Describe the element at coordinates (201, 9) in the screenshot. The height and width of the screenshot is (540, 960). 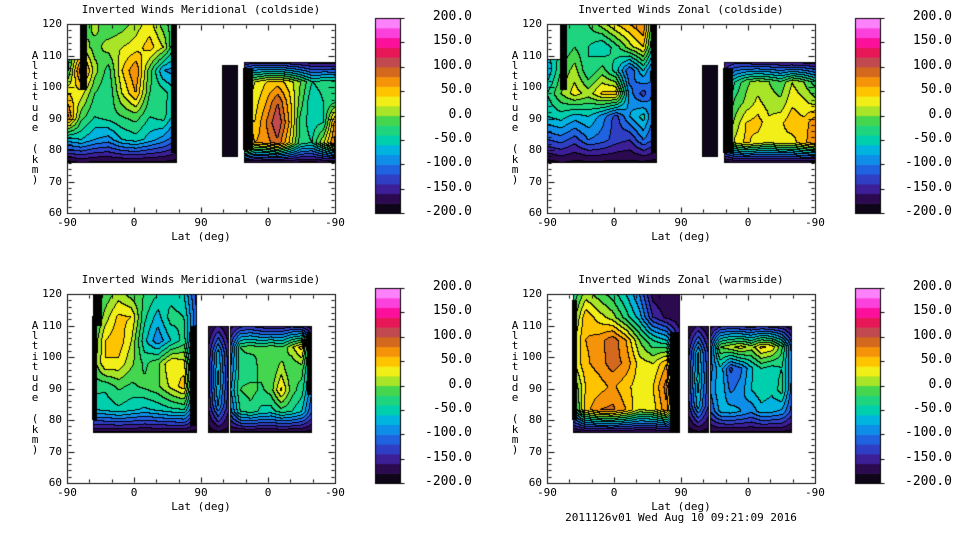
I see `panel-title-meridional-coldside: Inverted Winds Meridional (coldside)` at that location.